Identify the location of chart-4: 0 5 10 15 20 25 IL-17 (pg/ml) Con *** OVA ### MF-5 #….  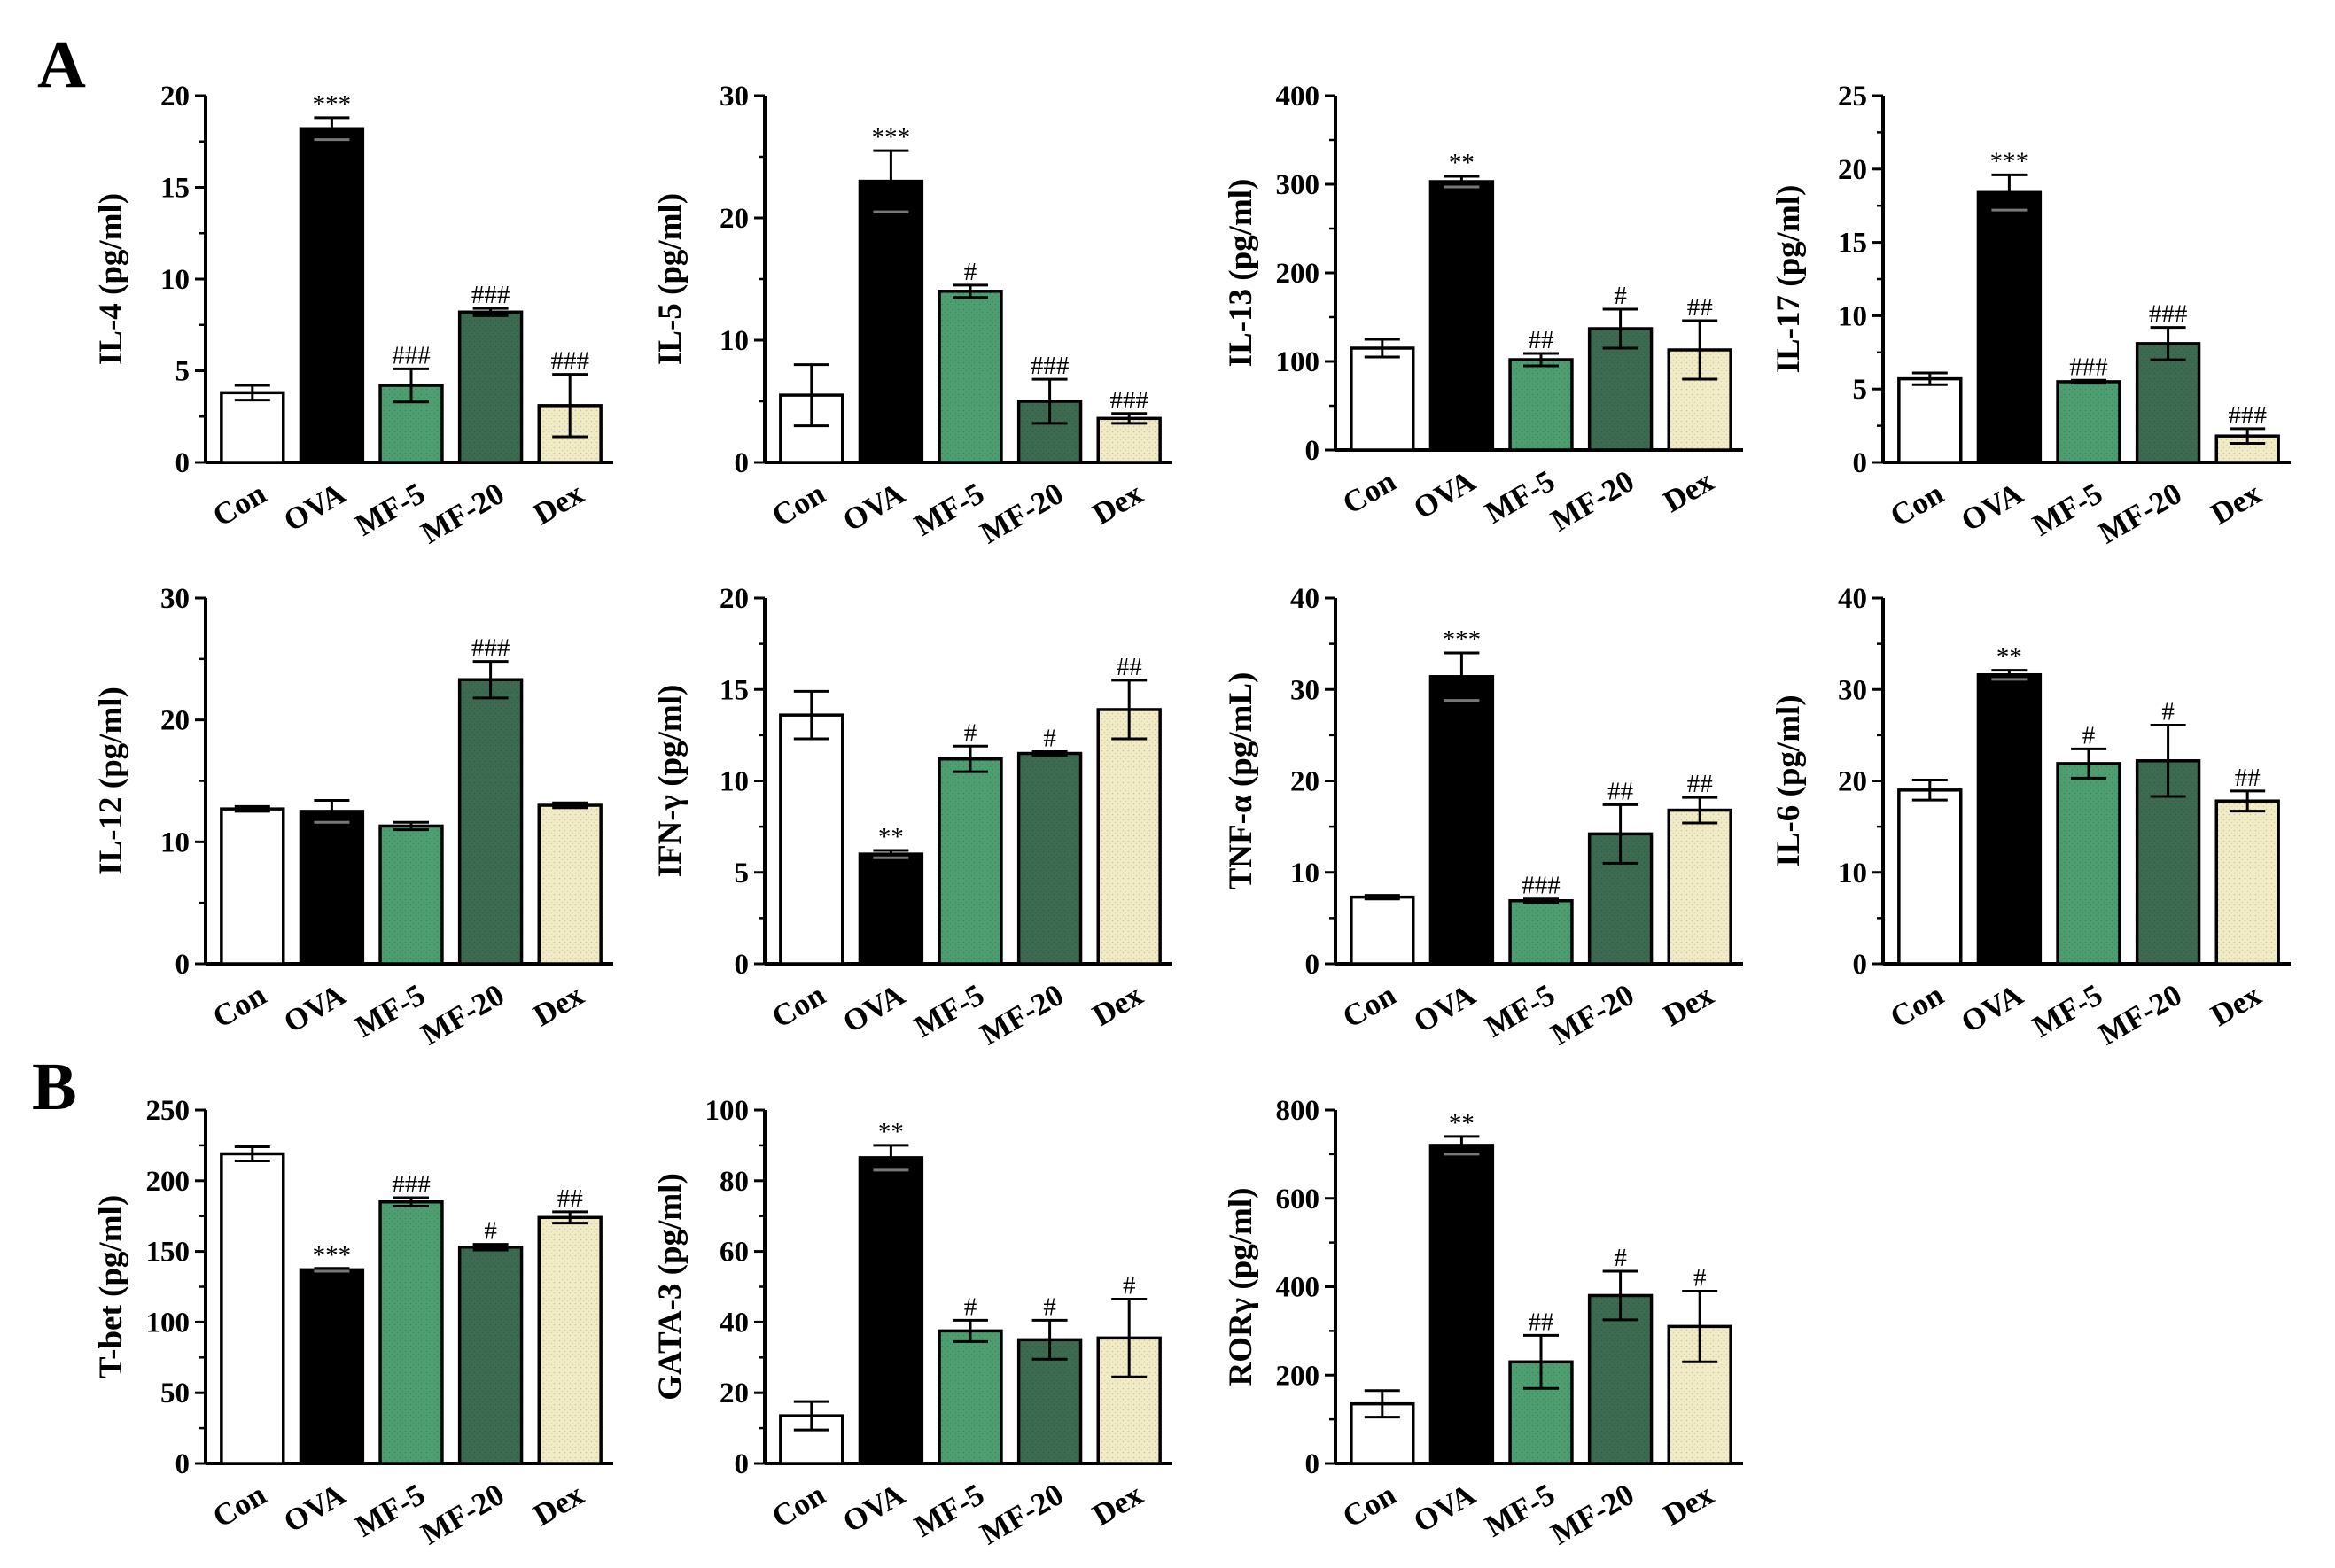
(2031, 315).